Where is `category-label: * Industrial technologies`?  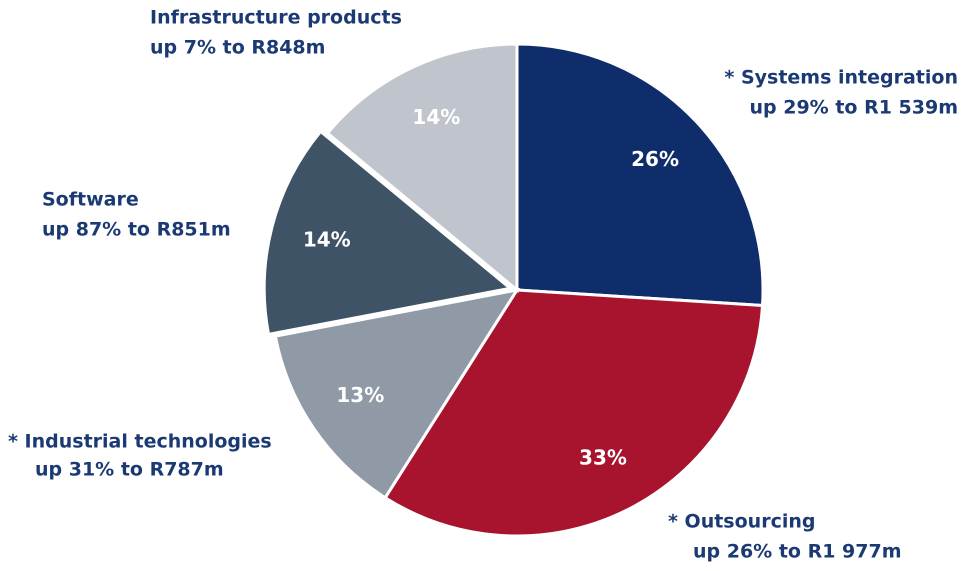
category-label: * Industrial technologies is located at coordinates (140, 442).